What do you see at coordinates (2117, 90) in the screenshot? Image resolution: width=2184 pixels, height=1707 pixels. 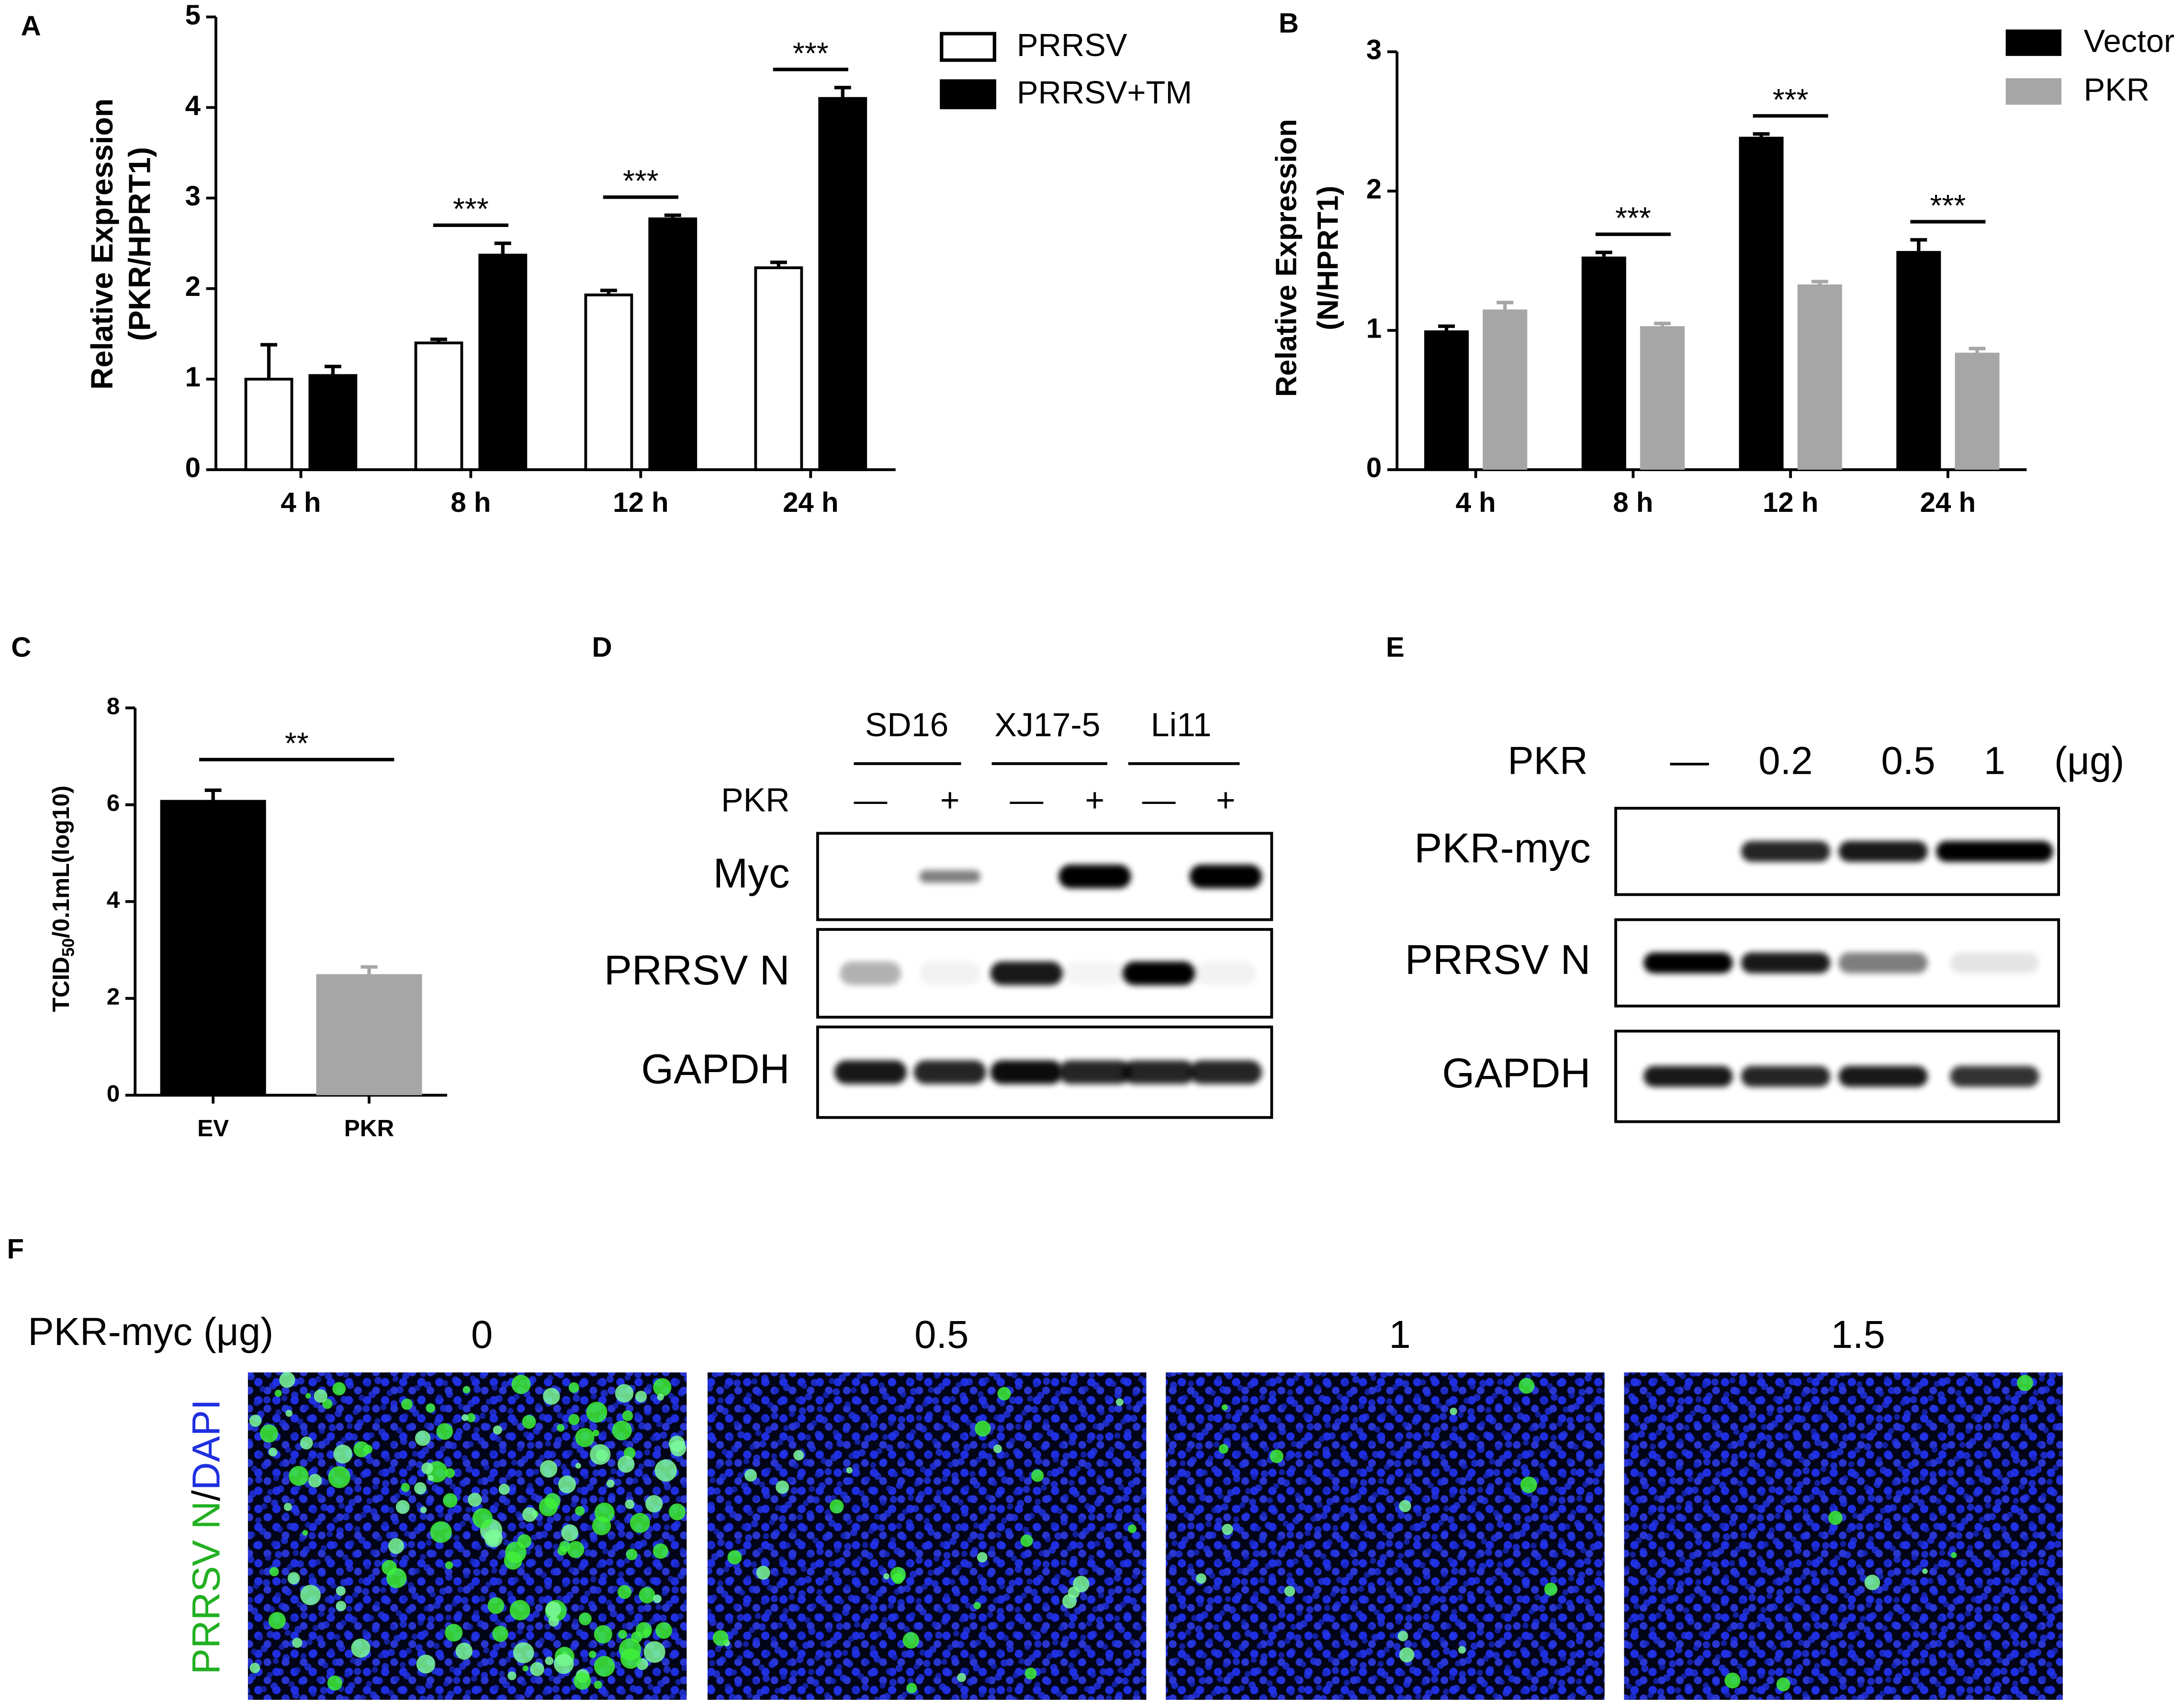 I see `legend-label: PKR` at bounding box center [2117, 90].